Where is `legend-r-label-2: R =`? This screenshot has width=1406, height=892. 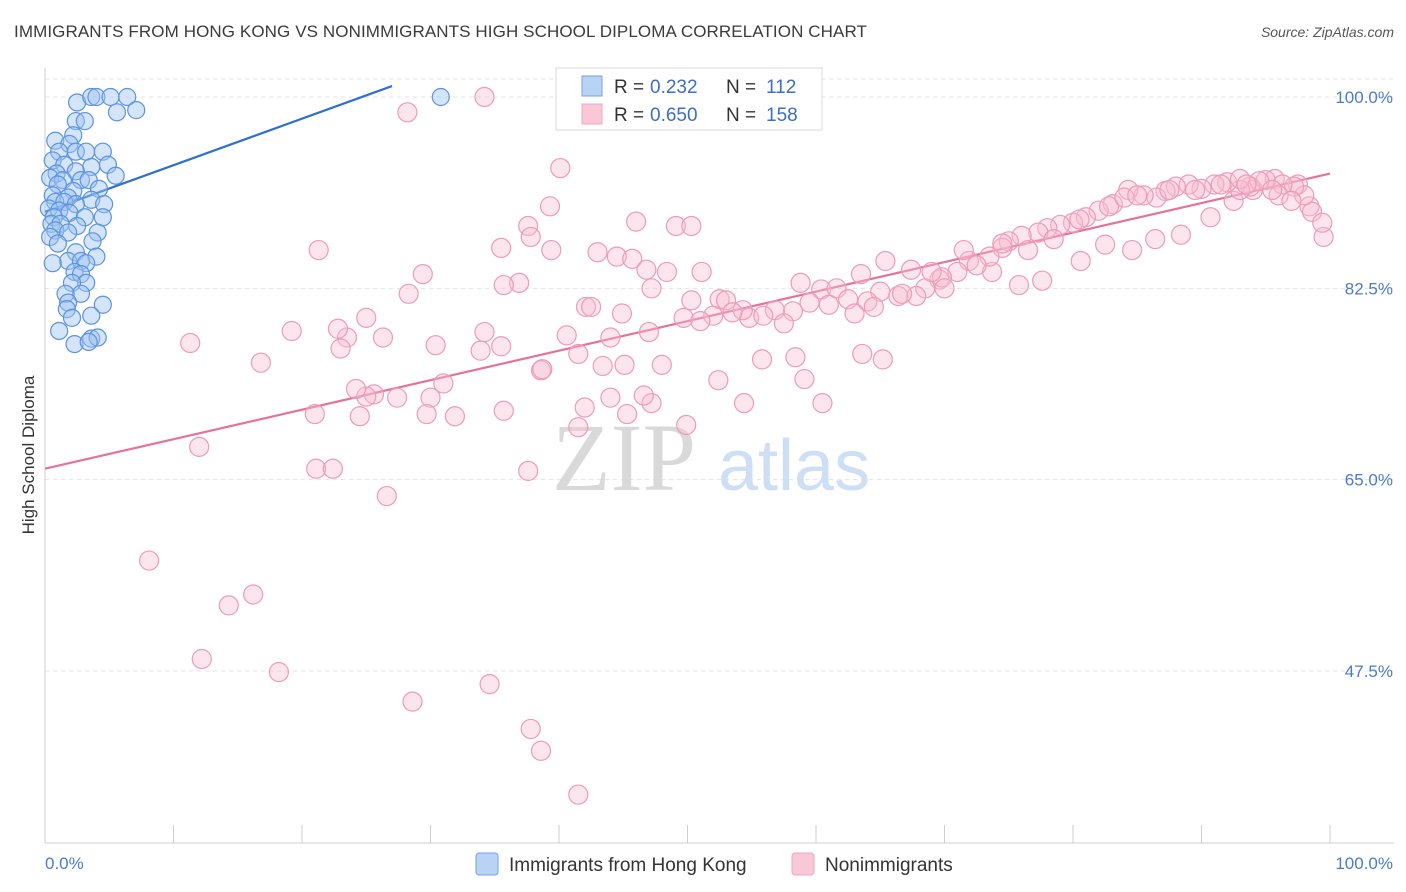 legend-r-label-2: R = is located at coordinates (629, 115).